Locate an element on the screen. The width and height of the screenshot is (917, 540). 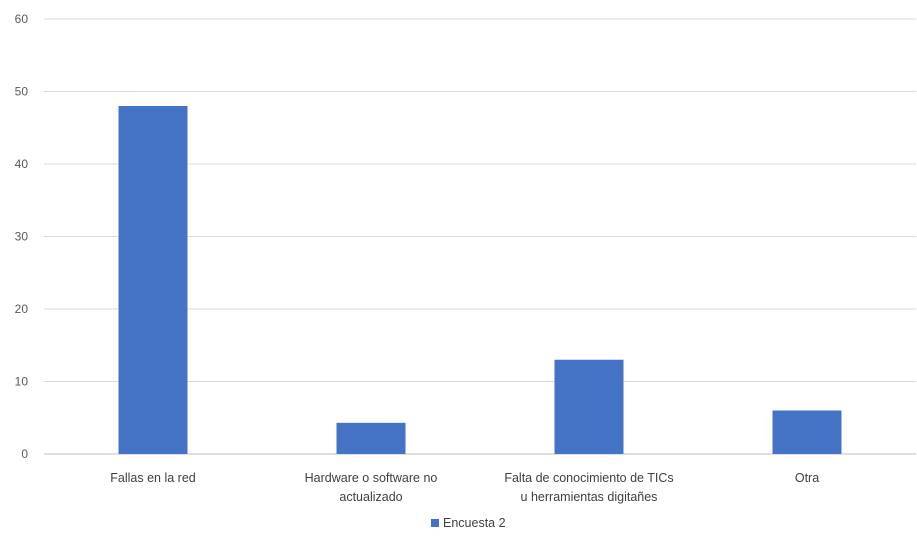
y-tick-label: 40 is located at coordinates (22, 164).